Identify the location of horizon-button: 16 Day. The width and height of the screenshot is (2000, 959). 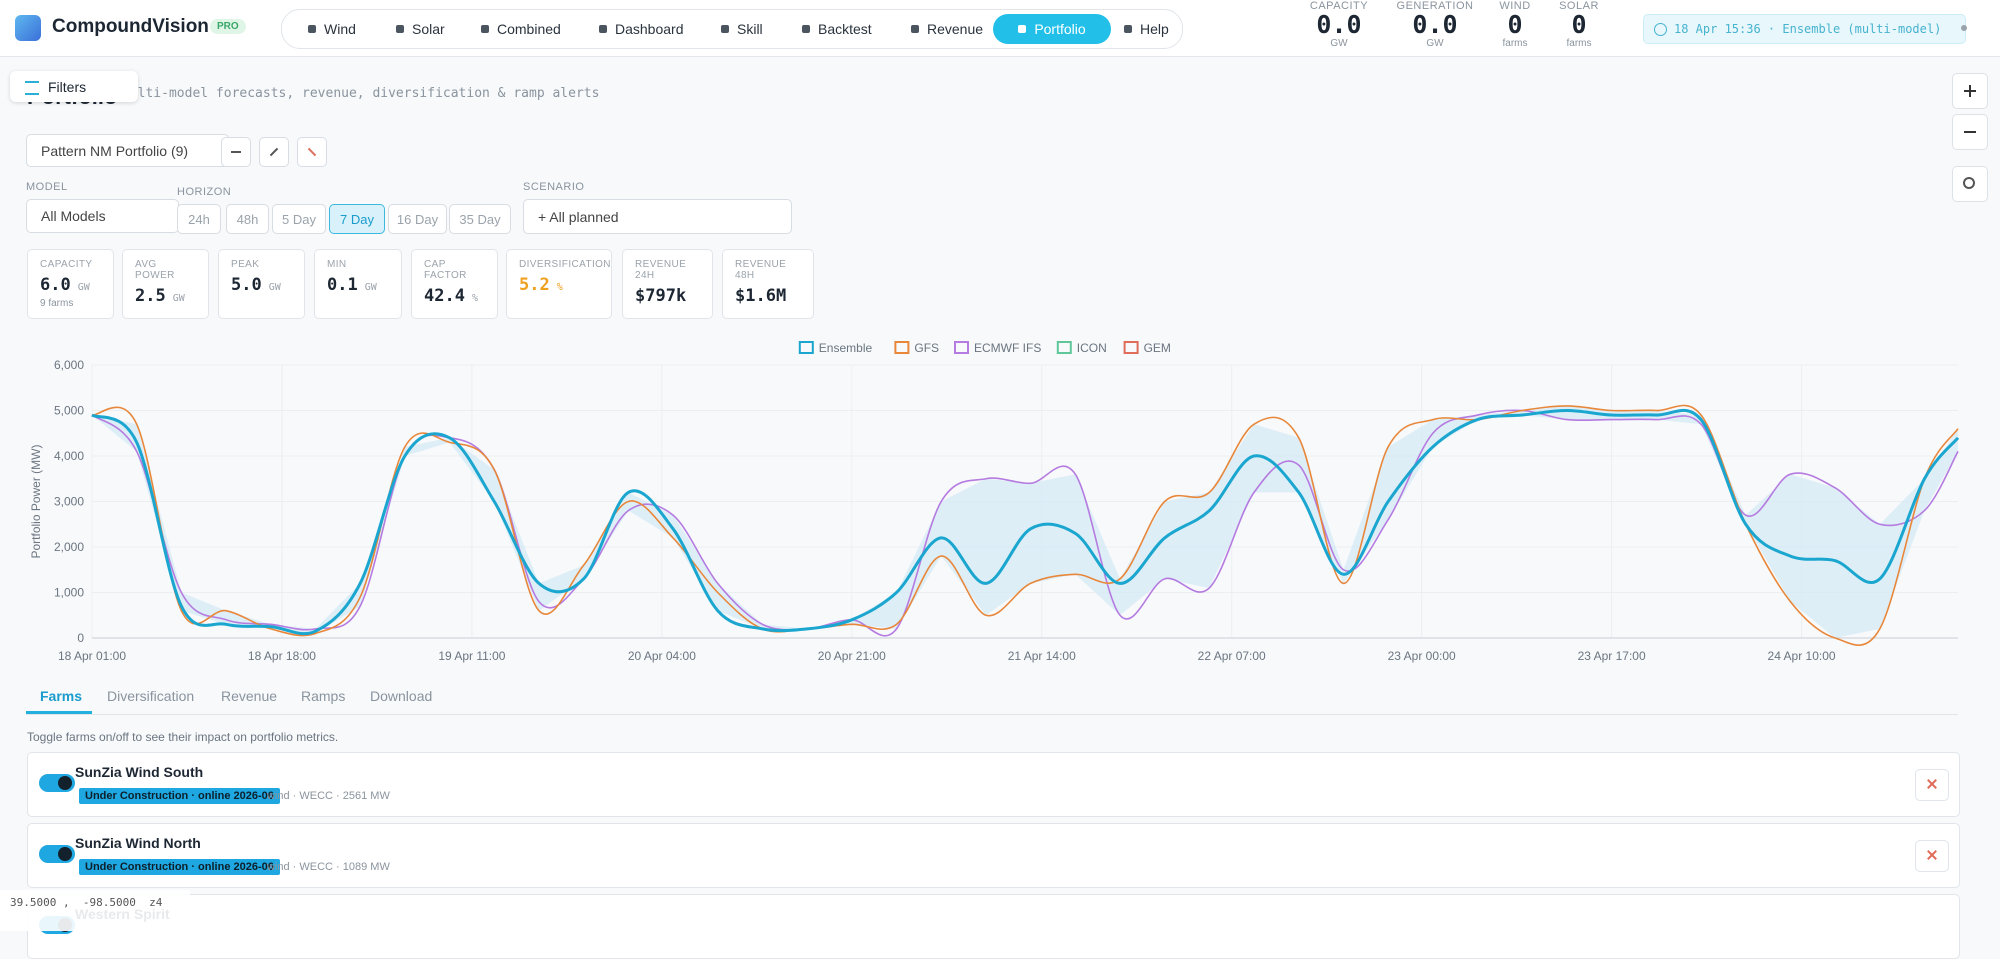
(417, 219).